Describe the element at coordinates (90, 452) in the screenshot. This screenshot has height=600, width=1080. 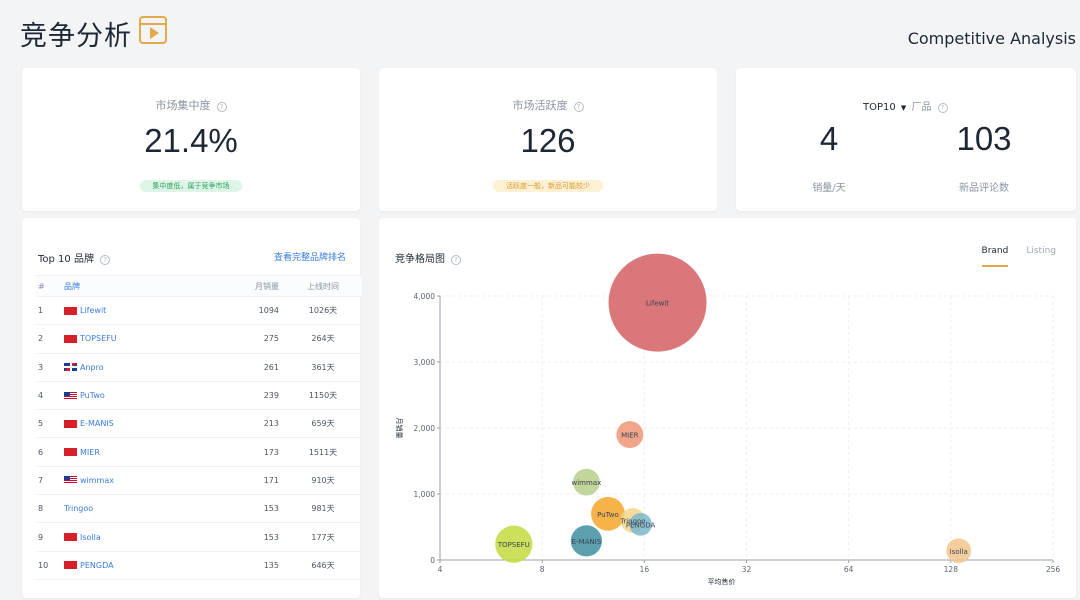
I see `brand-link: MIER` at that location.